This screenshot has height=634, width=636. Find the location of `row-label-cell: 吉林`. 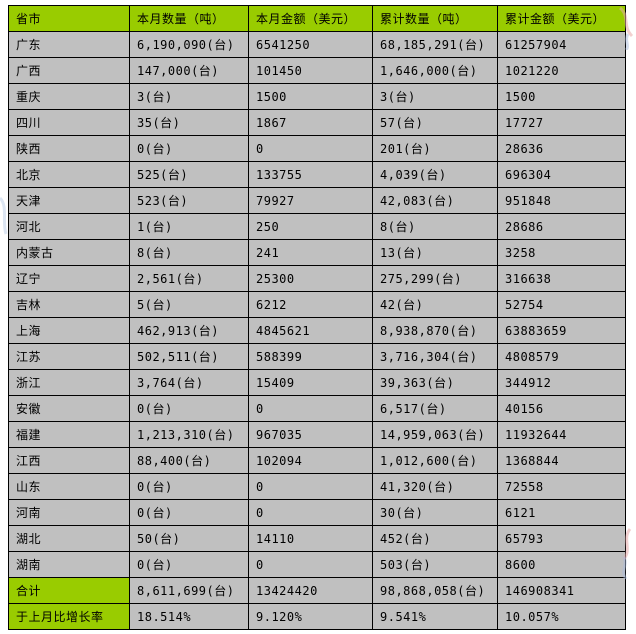

row-label-cell: 吉林 is located at coordinates (69, 304).